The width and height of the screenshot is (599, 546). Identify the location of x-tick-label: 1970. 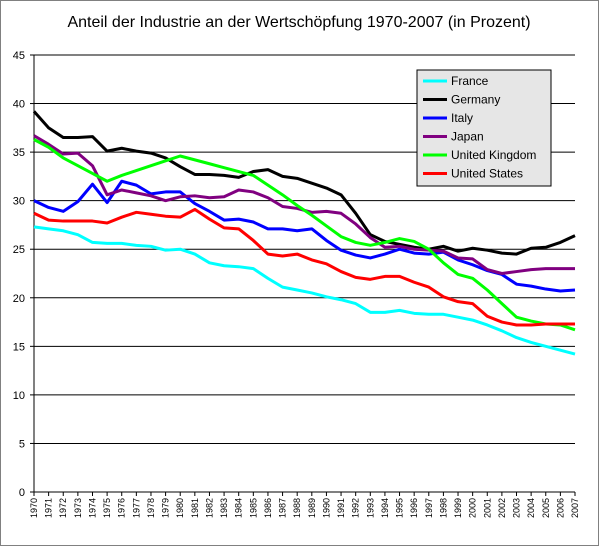
(34, 508).